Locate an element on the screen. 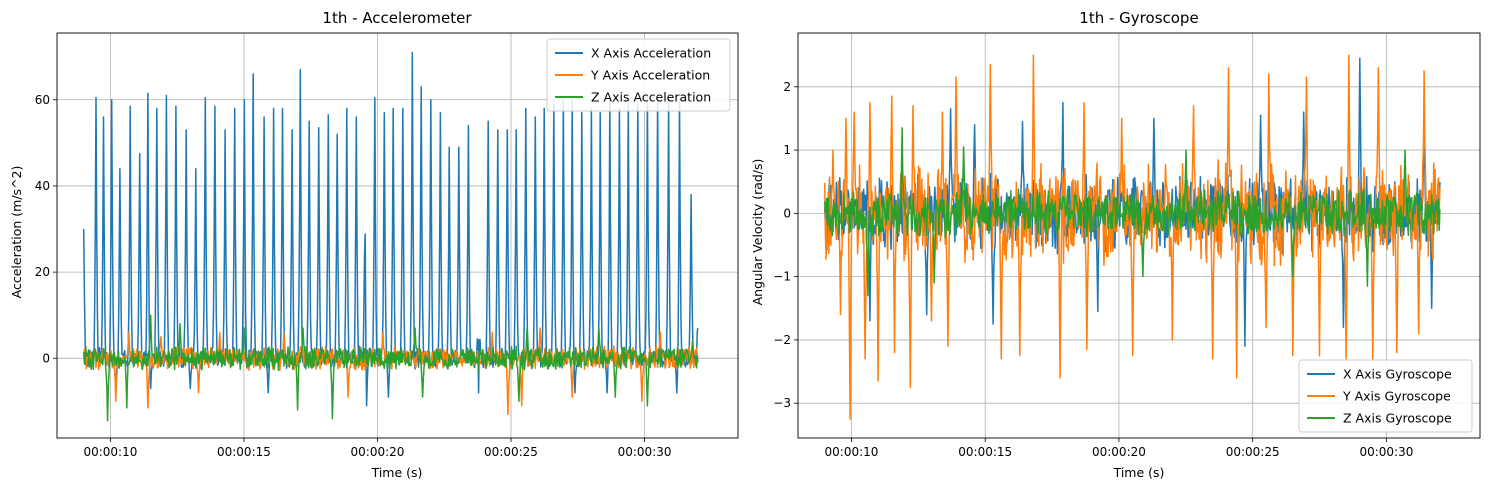  gyroscope-ytick-label: 0 is located at coordinates (787, 213).